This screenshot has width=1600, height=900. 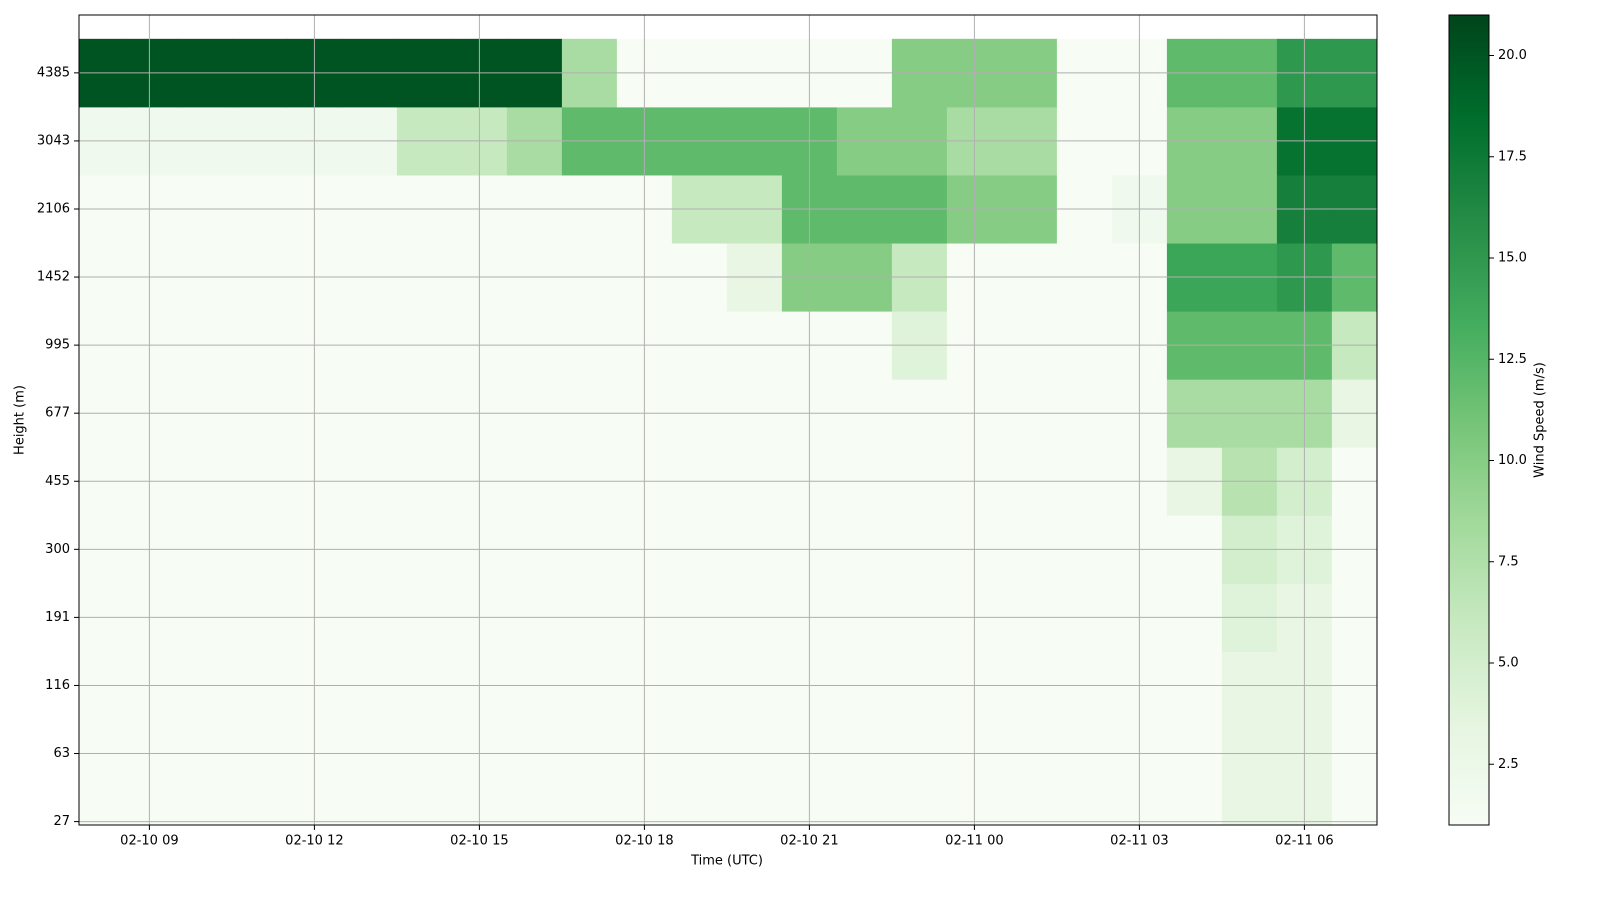 I want to click on x-tick-label: 02-10 18, so click(x=644, y=841).